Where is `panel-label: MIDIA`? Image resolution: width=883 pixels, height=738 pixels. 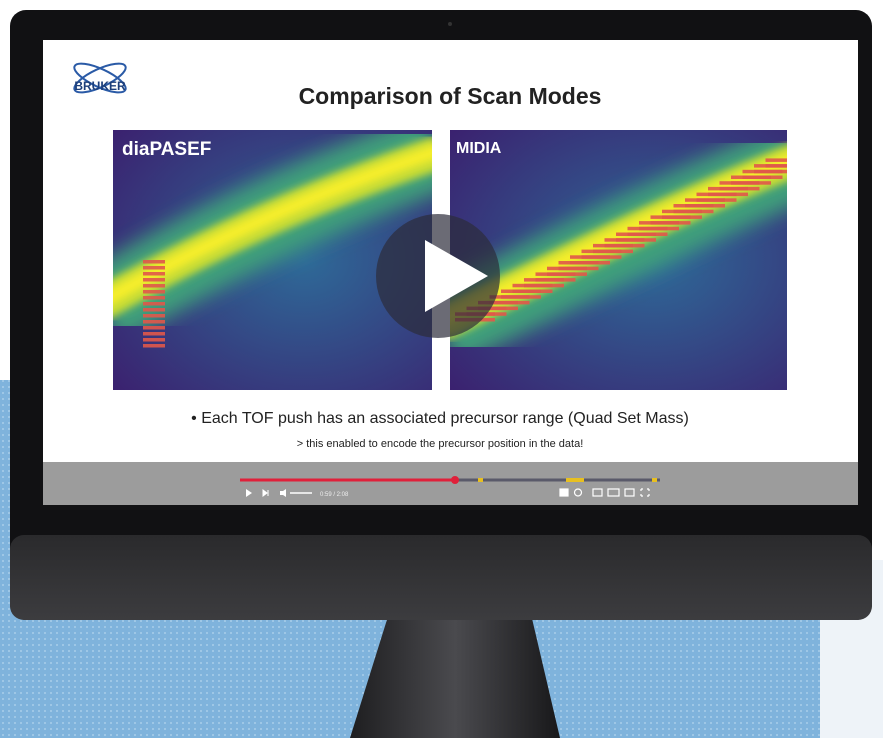 panel-label: MIDIA is located at coordinates (479, 148).